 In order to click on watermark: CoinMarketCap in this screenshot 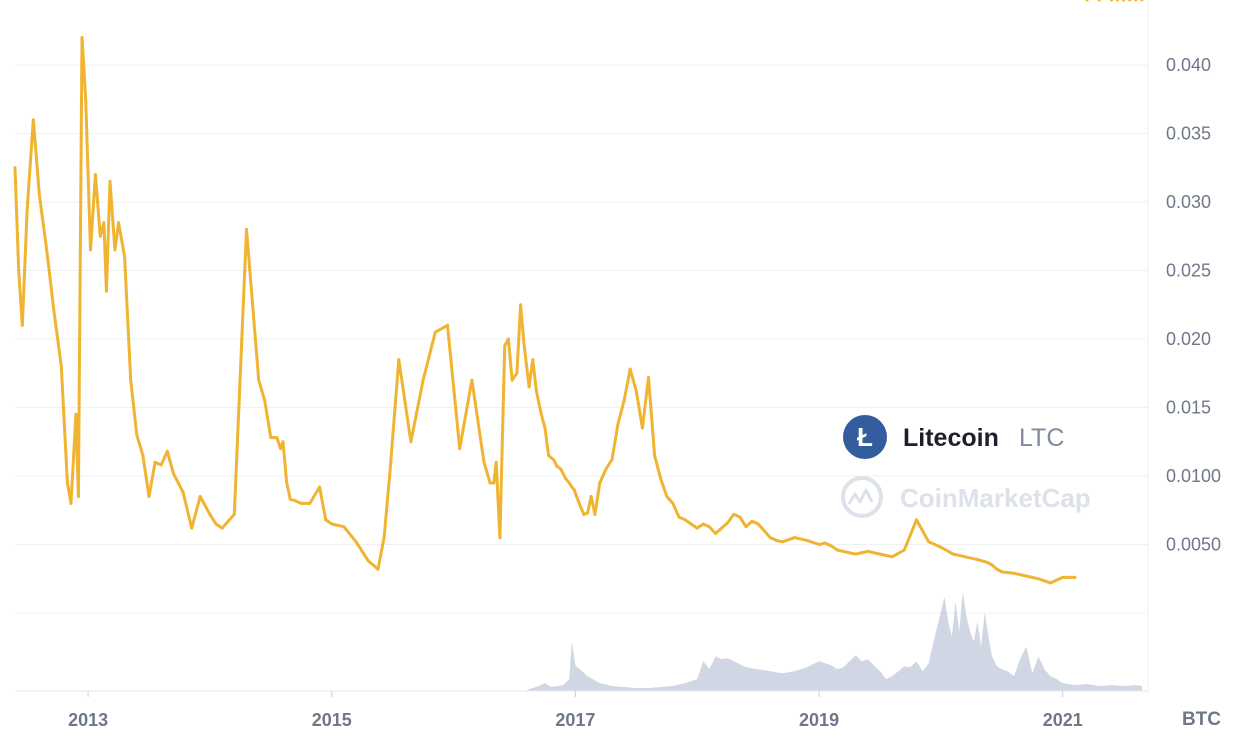, I will do `click(966, 497)`.